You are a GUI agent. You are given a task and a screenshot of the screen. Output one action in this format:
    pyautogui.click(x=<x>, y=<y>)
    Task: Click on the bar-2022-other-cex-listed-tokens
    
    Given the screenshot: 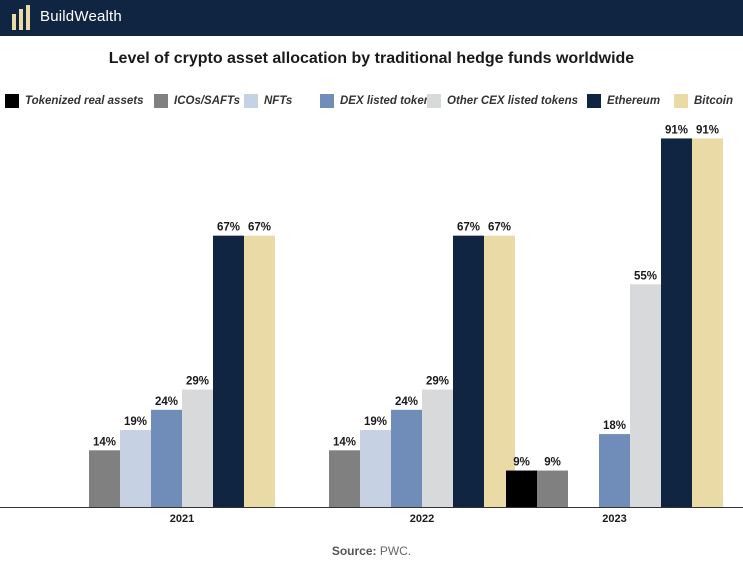 What is the action you would take?
    pyautogui.click(x=437, y=448)
    